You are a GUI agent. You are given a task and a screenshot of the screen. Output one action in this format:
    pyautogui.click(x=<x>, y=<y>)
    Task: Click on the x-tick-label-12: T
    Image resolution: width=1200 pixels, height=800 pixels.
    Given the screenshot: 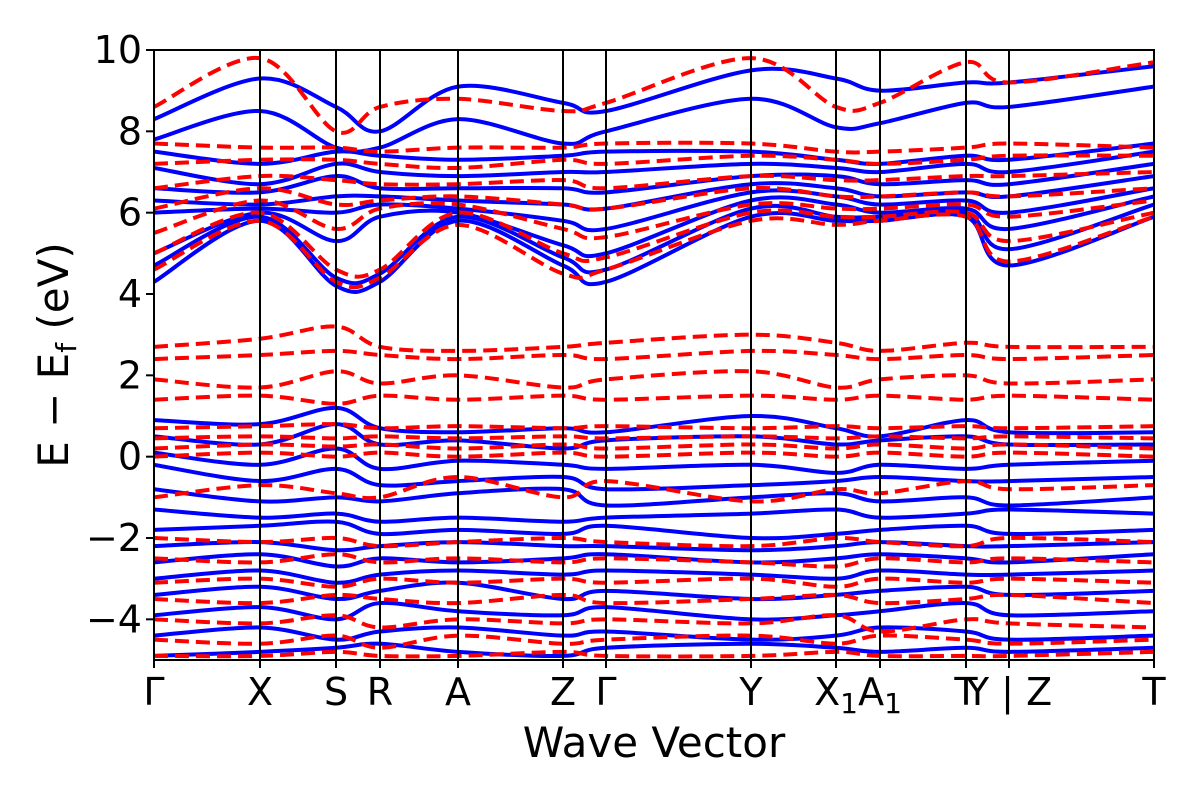 What is the action you would take?
    pyautogui.click(x=1153, y=692)
    